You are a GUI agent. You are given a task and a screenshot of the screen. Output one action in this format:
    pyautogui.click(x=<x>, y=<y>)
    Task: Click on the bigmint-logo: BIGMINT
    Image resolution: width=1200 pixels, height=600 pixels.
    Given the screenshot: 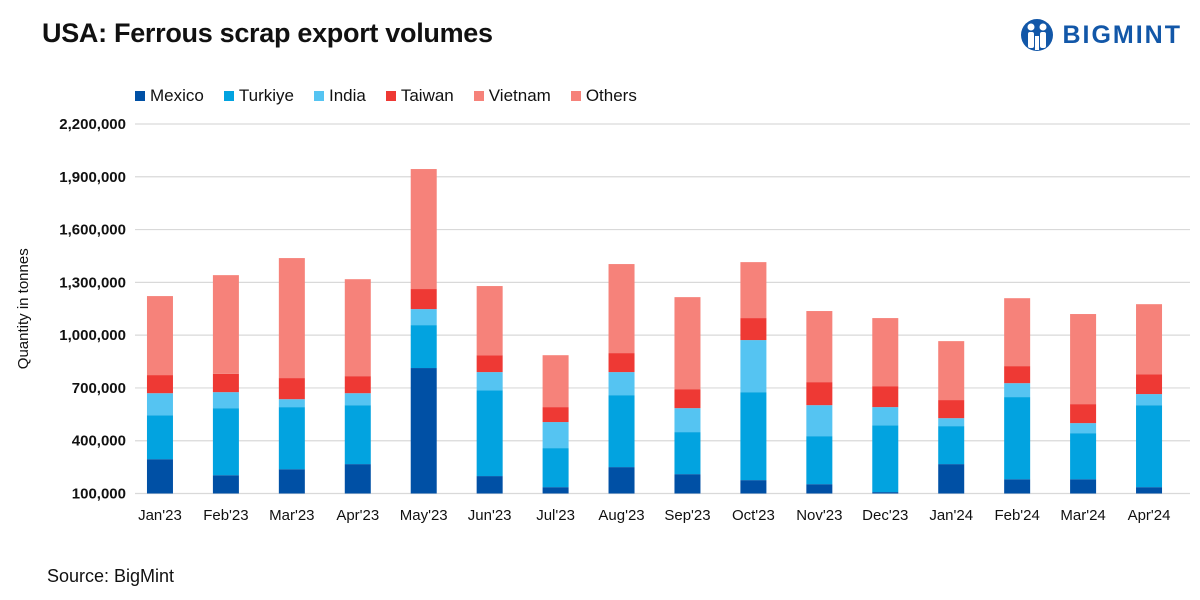 What is the action you would take?
    pyautogui.click(x=1101, y=35)
    